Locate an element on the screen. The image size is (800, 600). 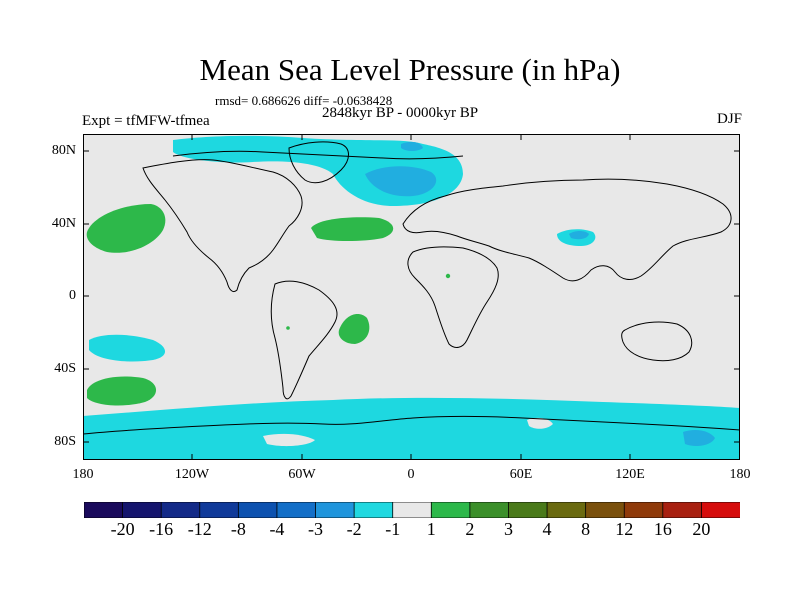
colorbar-label: -2 is located at coordinates (354, 529).